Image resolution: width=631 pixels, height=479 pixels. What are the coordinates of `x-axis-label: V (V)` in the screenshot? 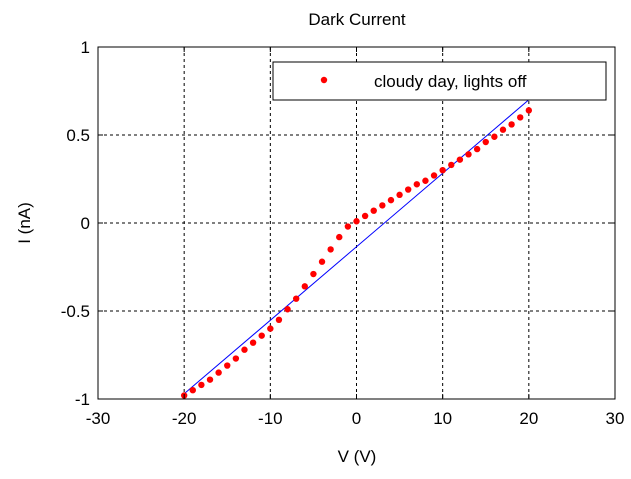 It's located at (357, 456).